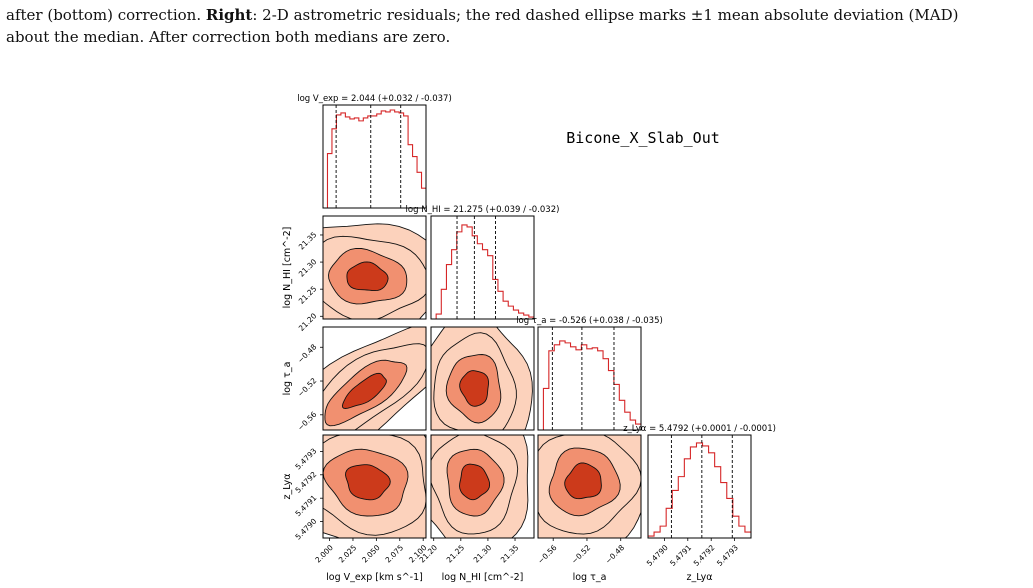 This screenshot has width=1033, height=588. I want to click on chart-title: Bicone_X_Slab_Out, so click(643, 138).